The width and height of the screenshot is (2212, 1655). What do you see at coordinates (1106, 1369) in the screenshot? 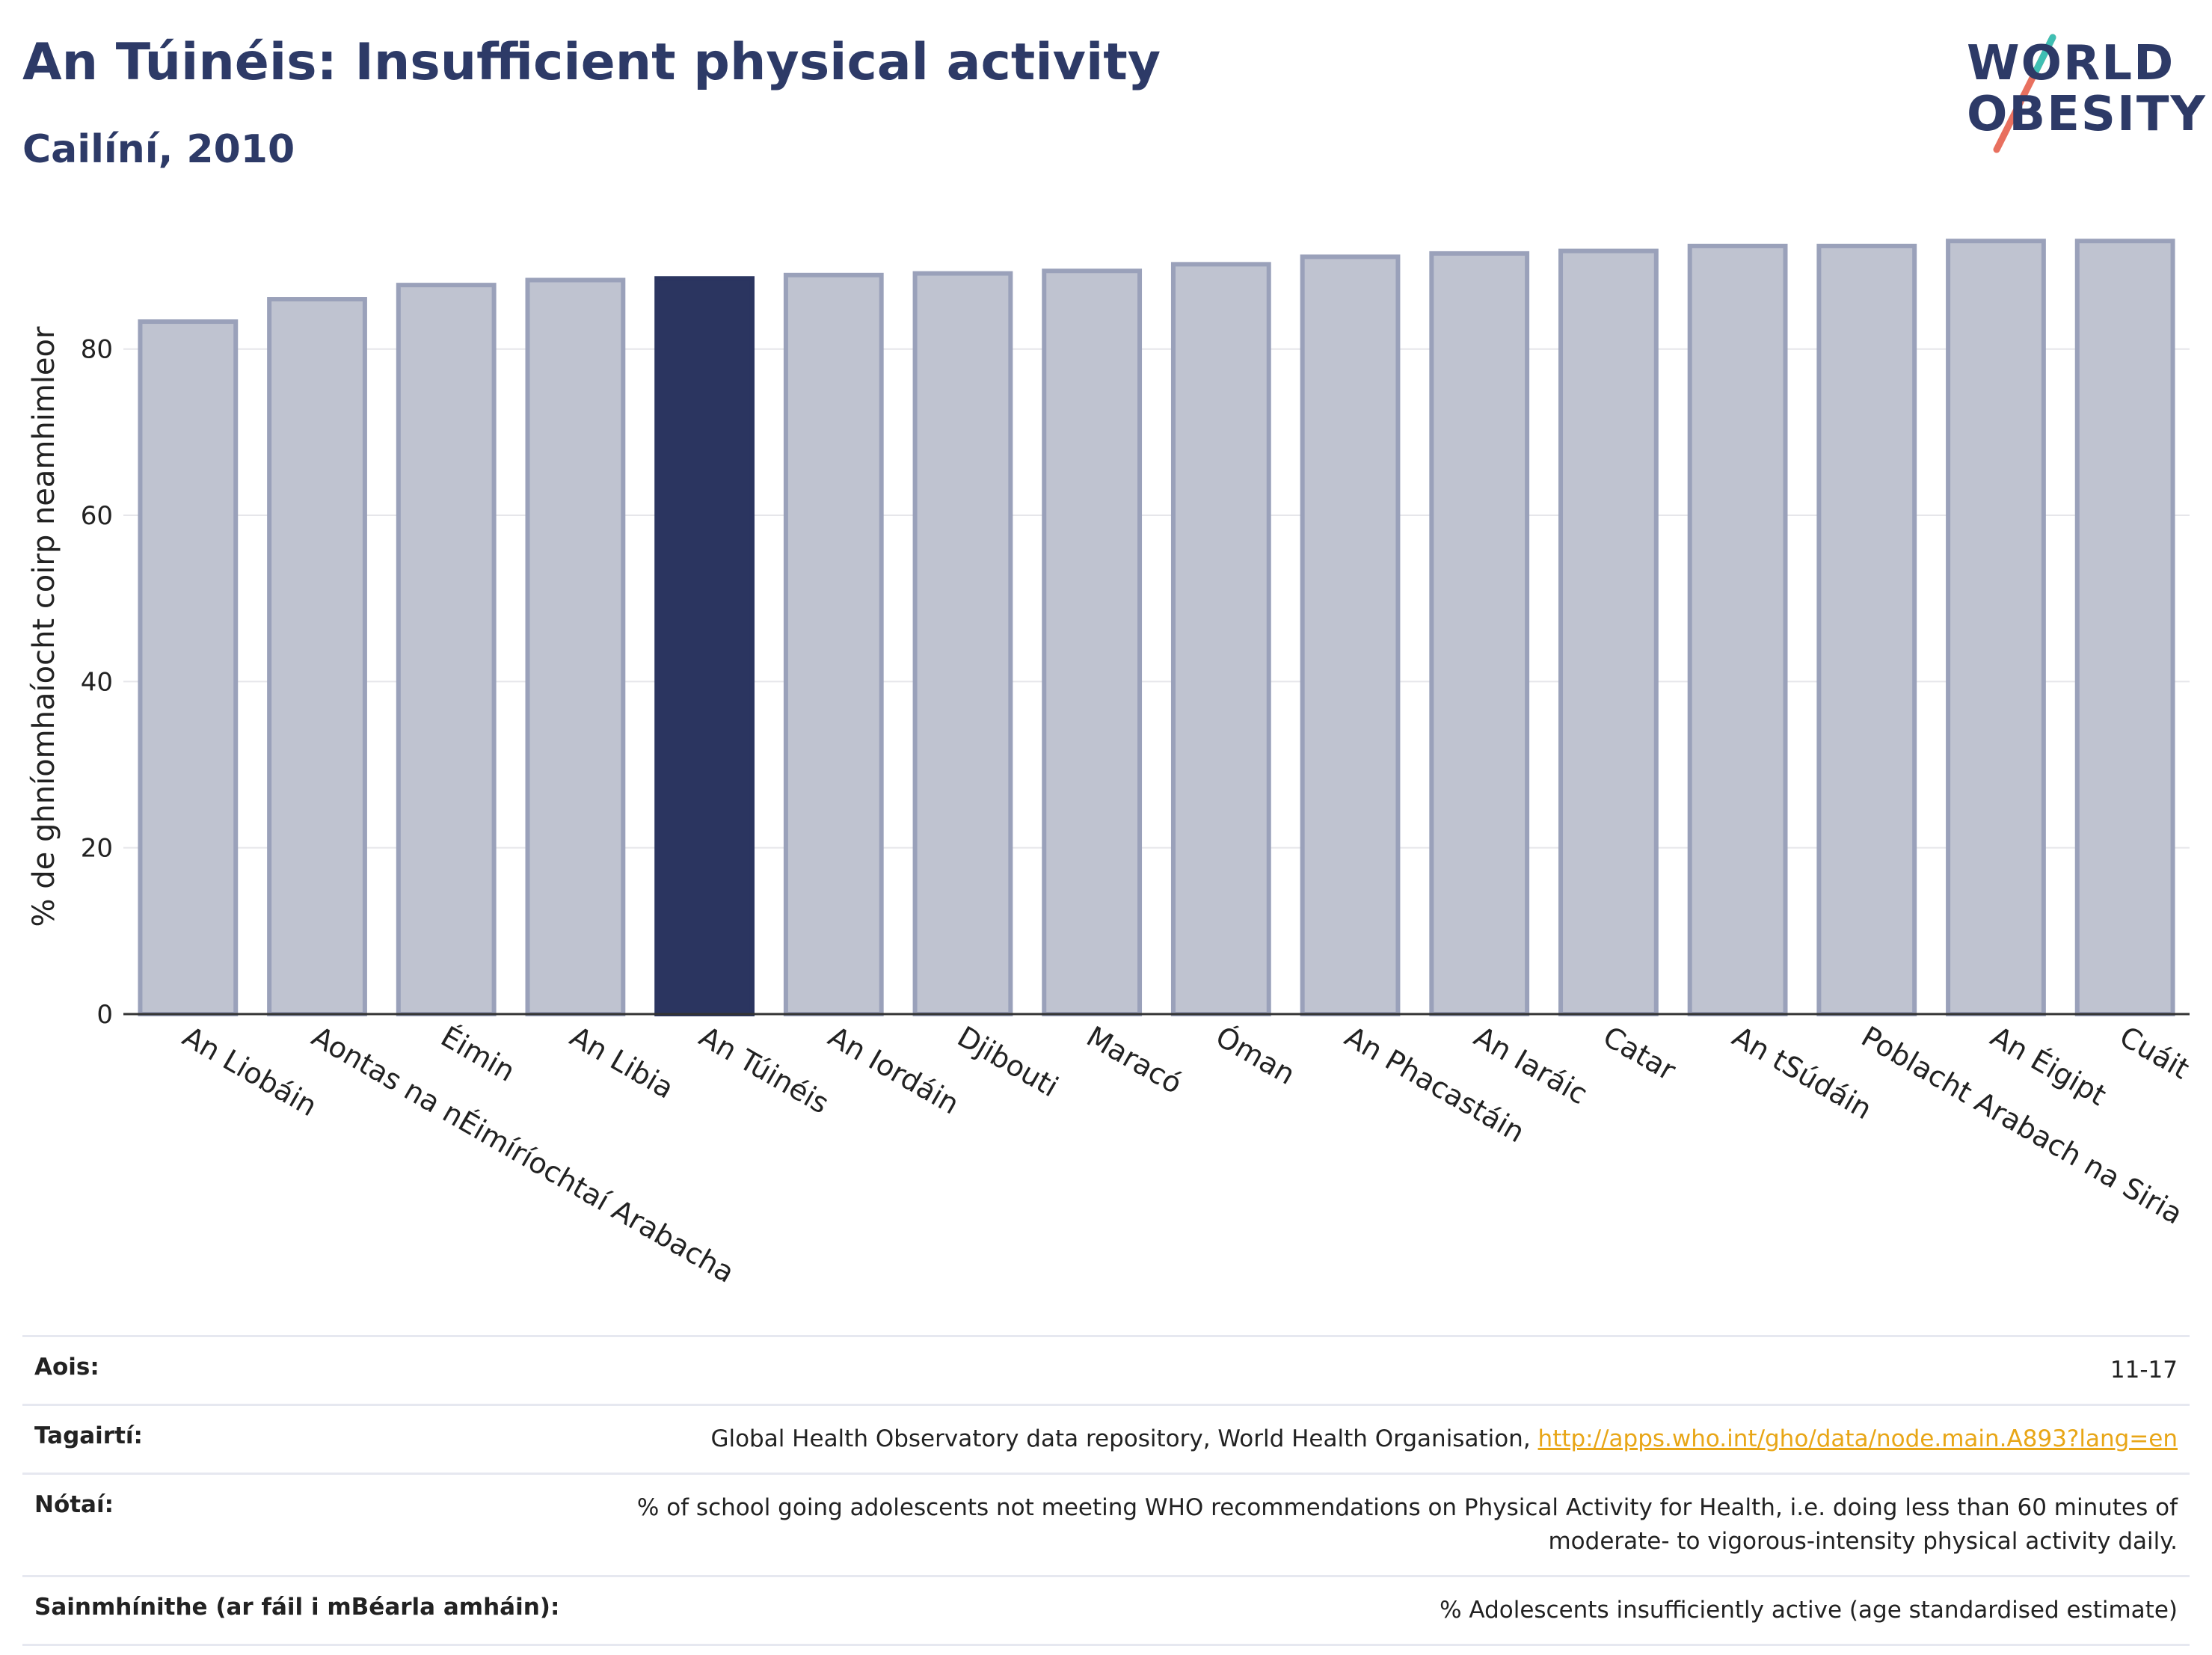
I see `meta-row-age: Aois: 11-17` at bounding box center [1106, 1369].